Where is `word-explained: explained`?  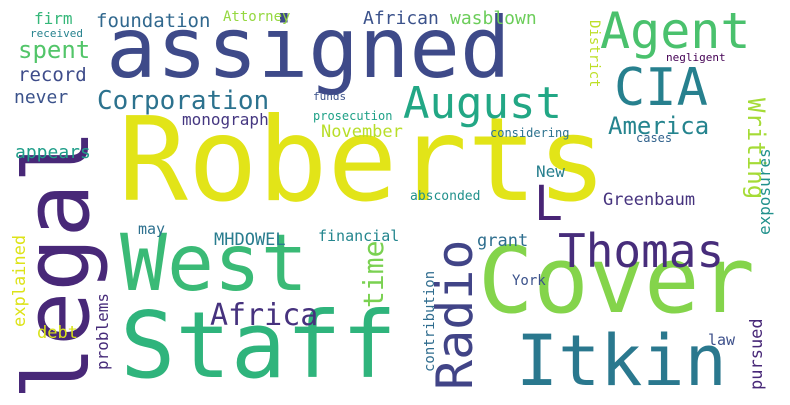 word-explained: explained is located at coordinates (20, 280).